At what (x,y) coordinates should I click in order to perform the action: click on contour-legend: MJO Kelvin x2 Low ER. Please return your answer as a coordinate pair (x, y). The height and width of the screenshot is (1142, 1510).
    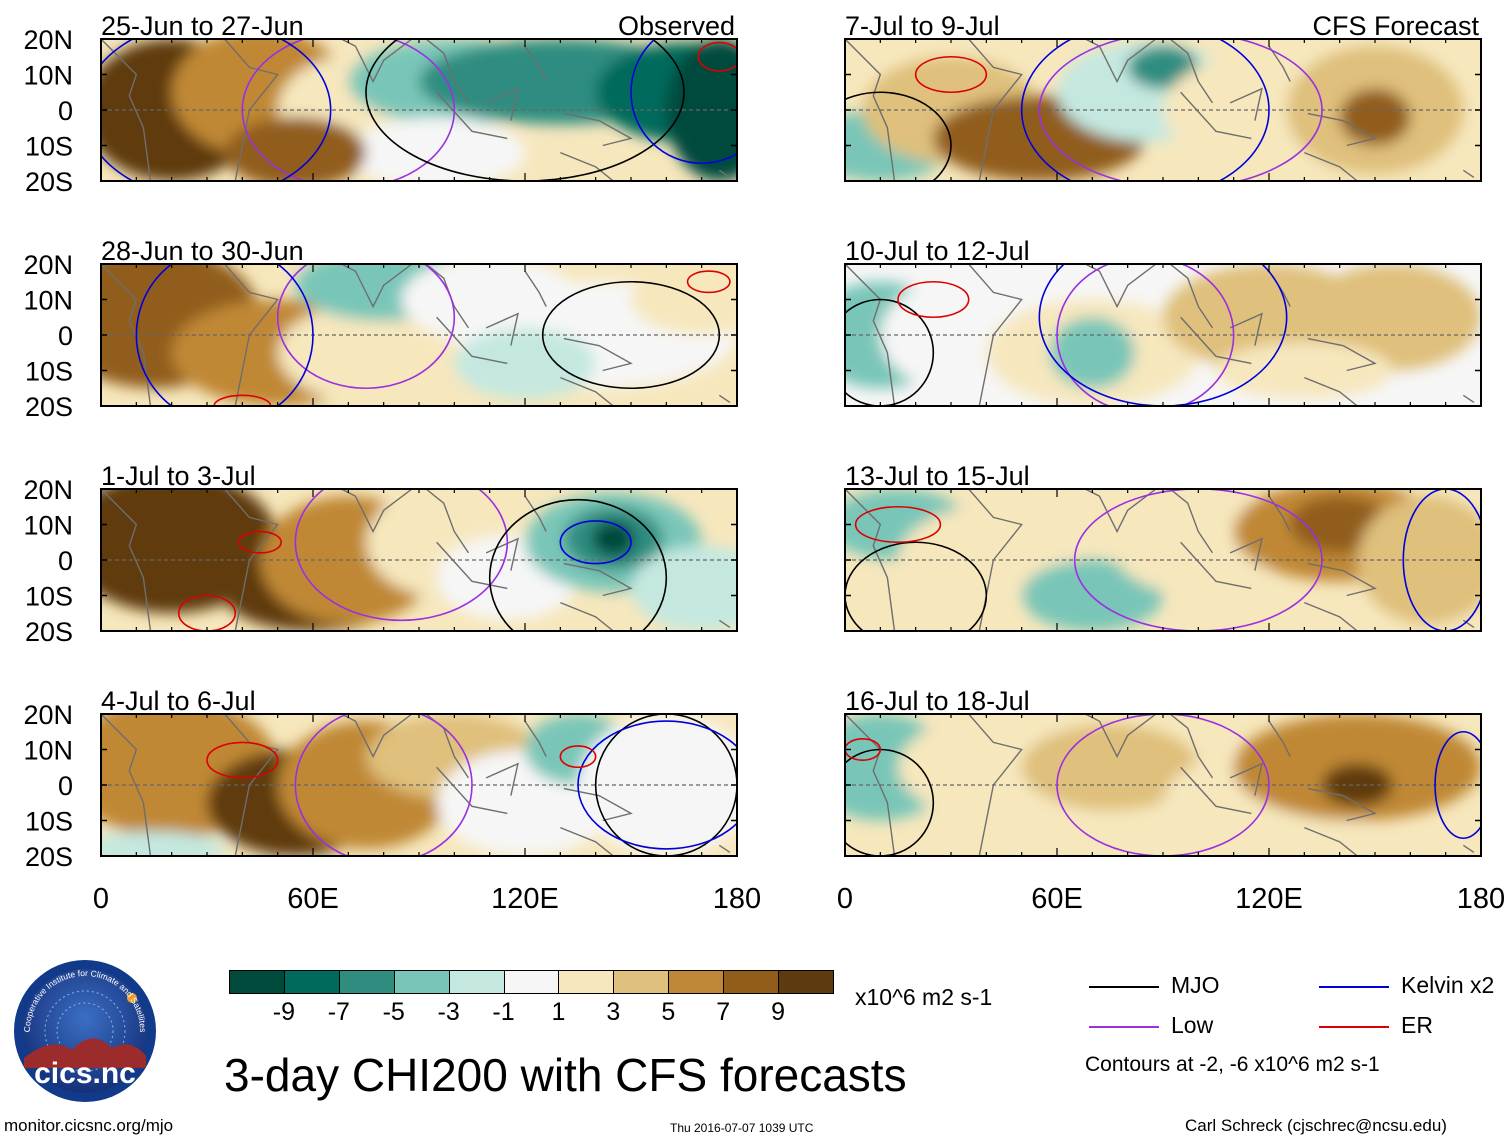
    Looking at the image, I should click on (1295, 1012).